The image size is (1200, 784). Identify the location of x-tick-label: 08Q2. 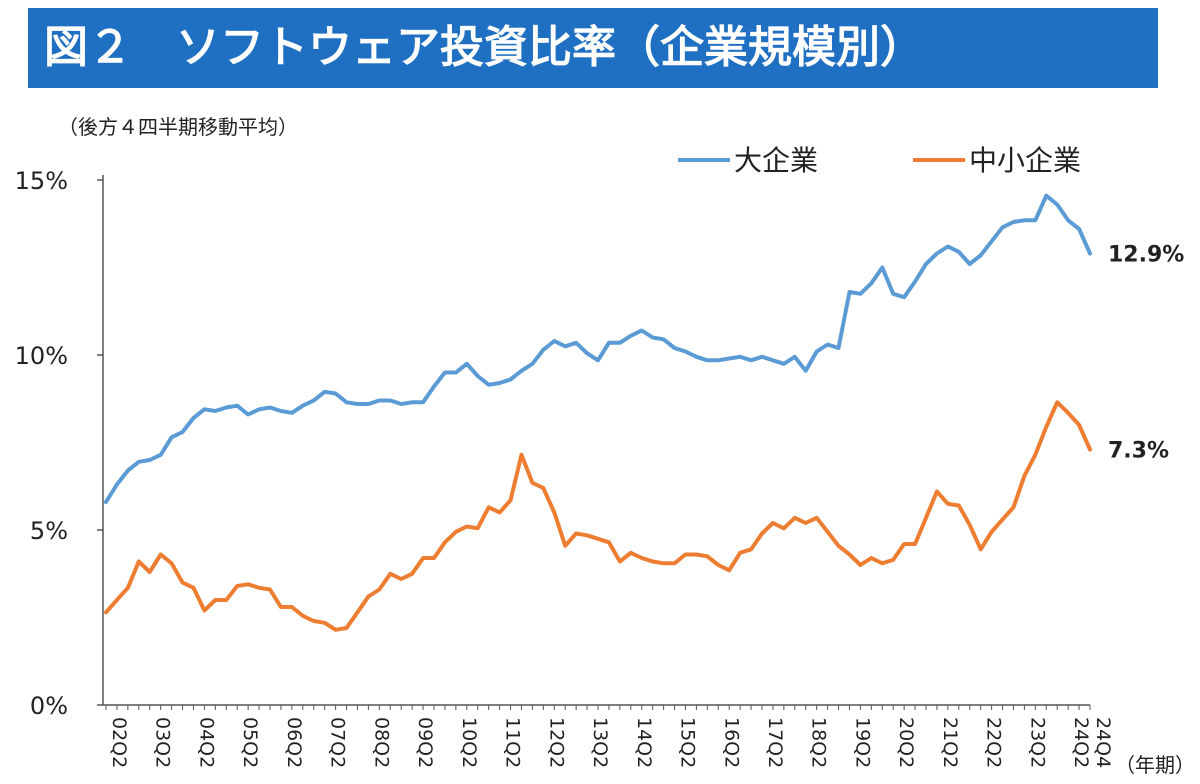
(381, 742).